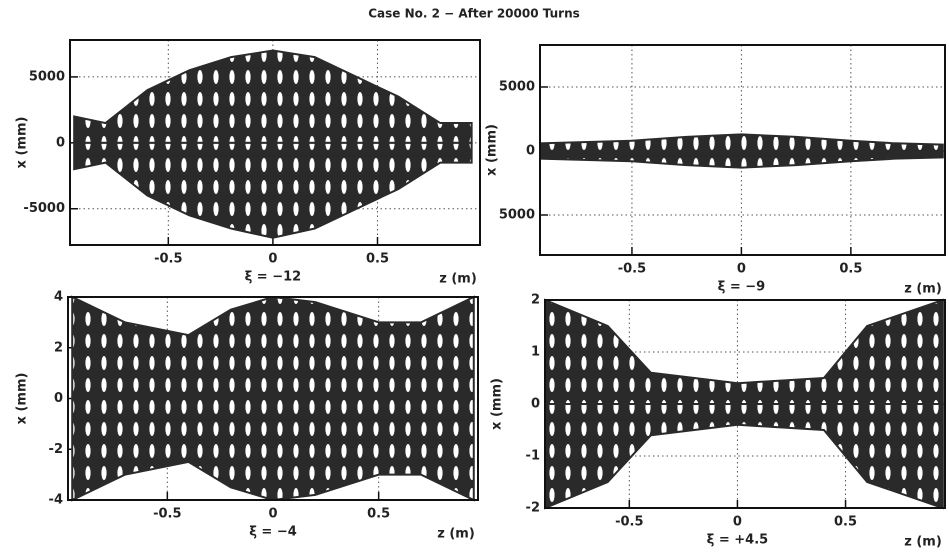  I want to click on y-tick-label: 4, so click(58, 297).